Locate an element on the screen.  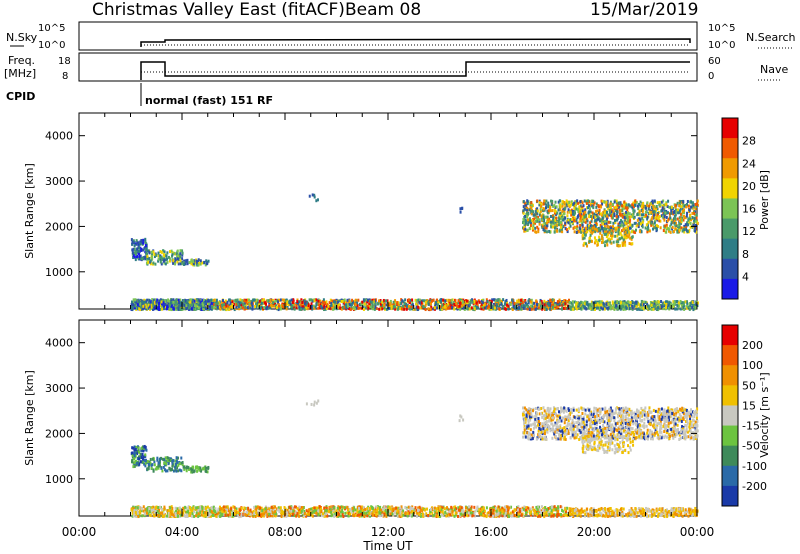
nave-tick-bottom: 0 is located at coordinates (711, 76).